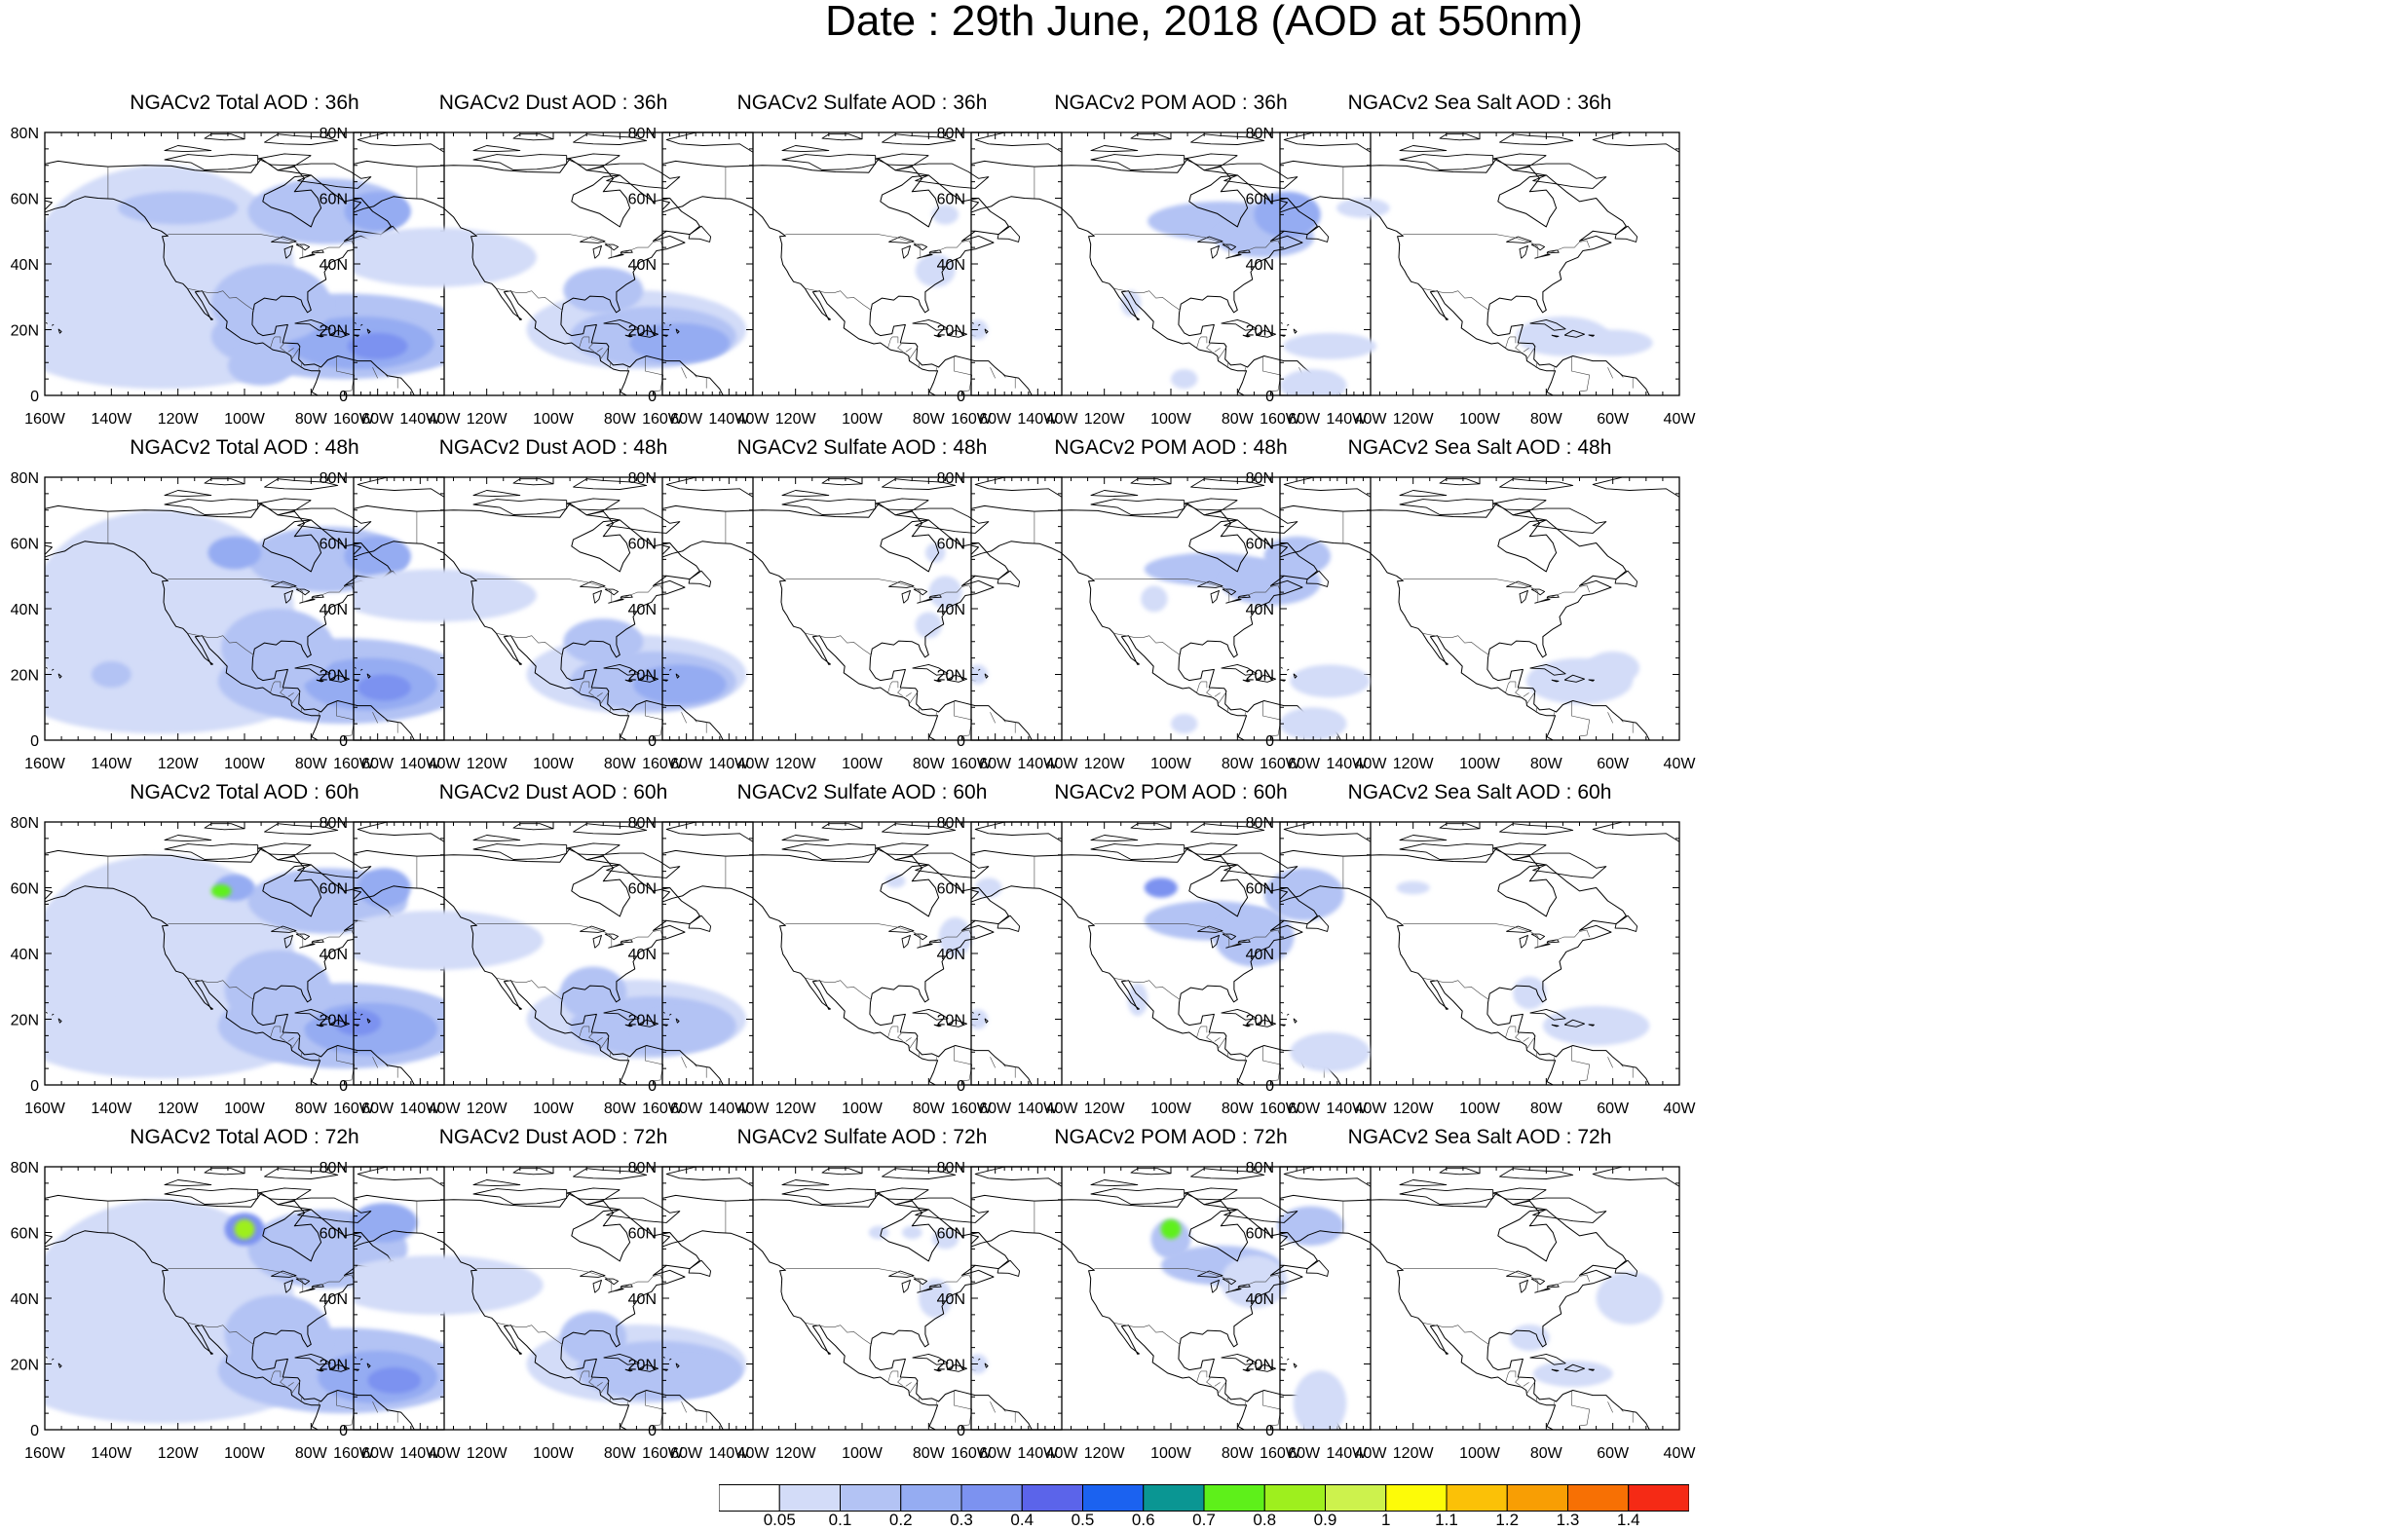 This screenshot has width=2408, height=1531. I want to click on panel-title: NGACv2 Sulfate AOD : 72h, so click(862, 1137).